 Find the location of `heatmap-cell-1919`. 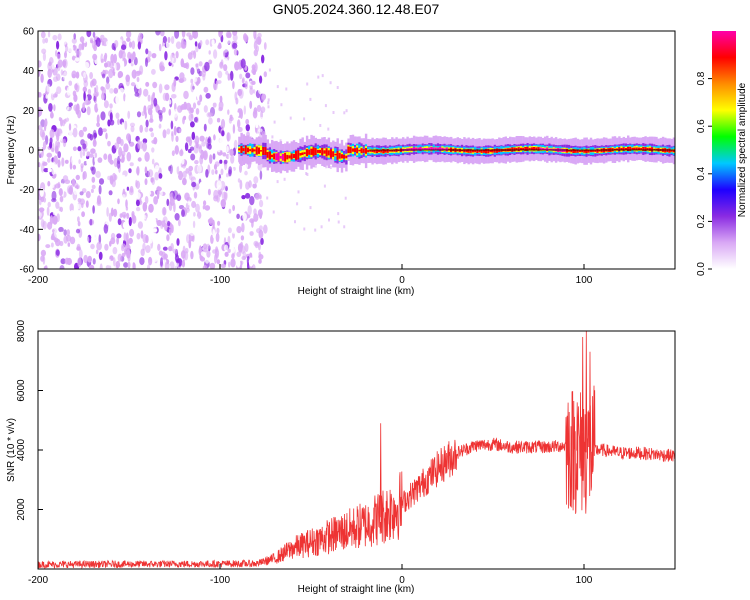

heatmap-cell-1919 is located at coordinates (394, 150).